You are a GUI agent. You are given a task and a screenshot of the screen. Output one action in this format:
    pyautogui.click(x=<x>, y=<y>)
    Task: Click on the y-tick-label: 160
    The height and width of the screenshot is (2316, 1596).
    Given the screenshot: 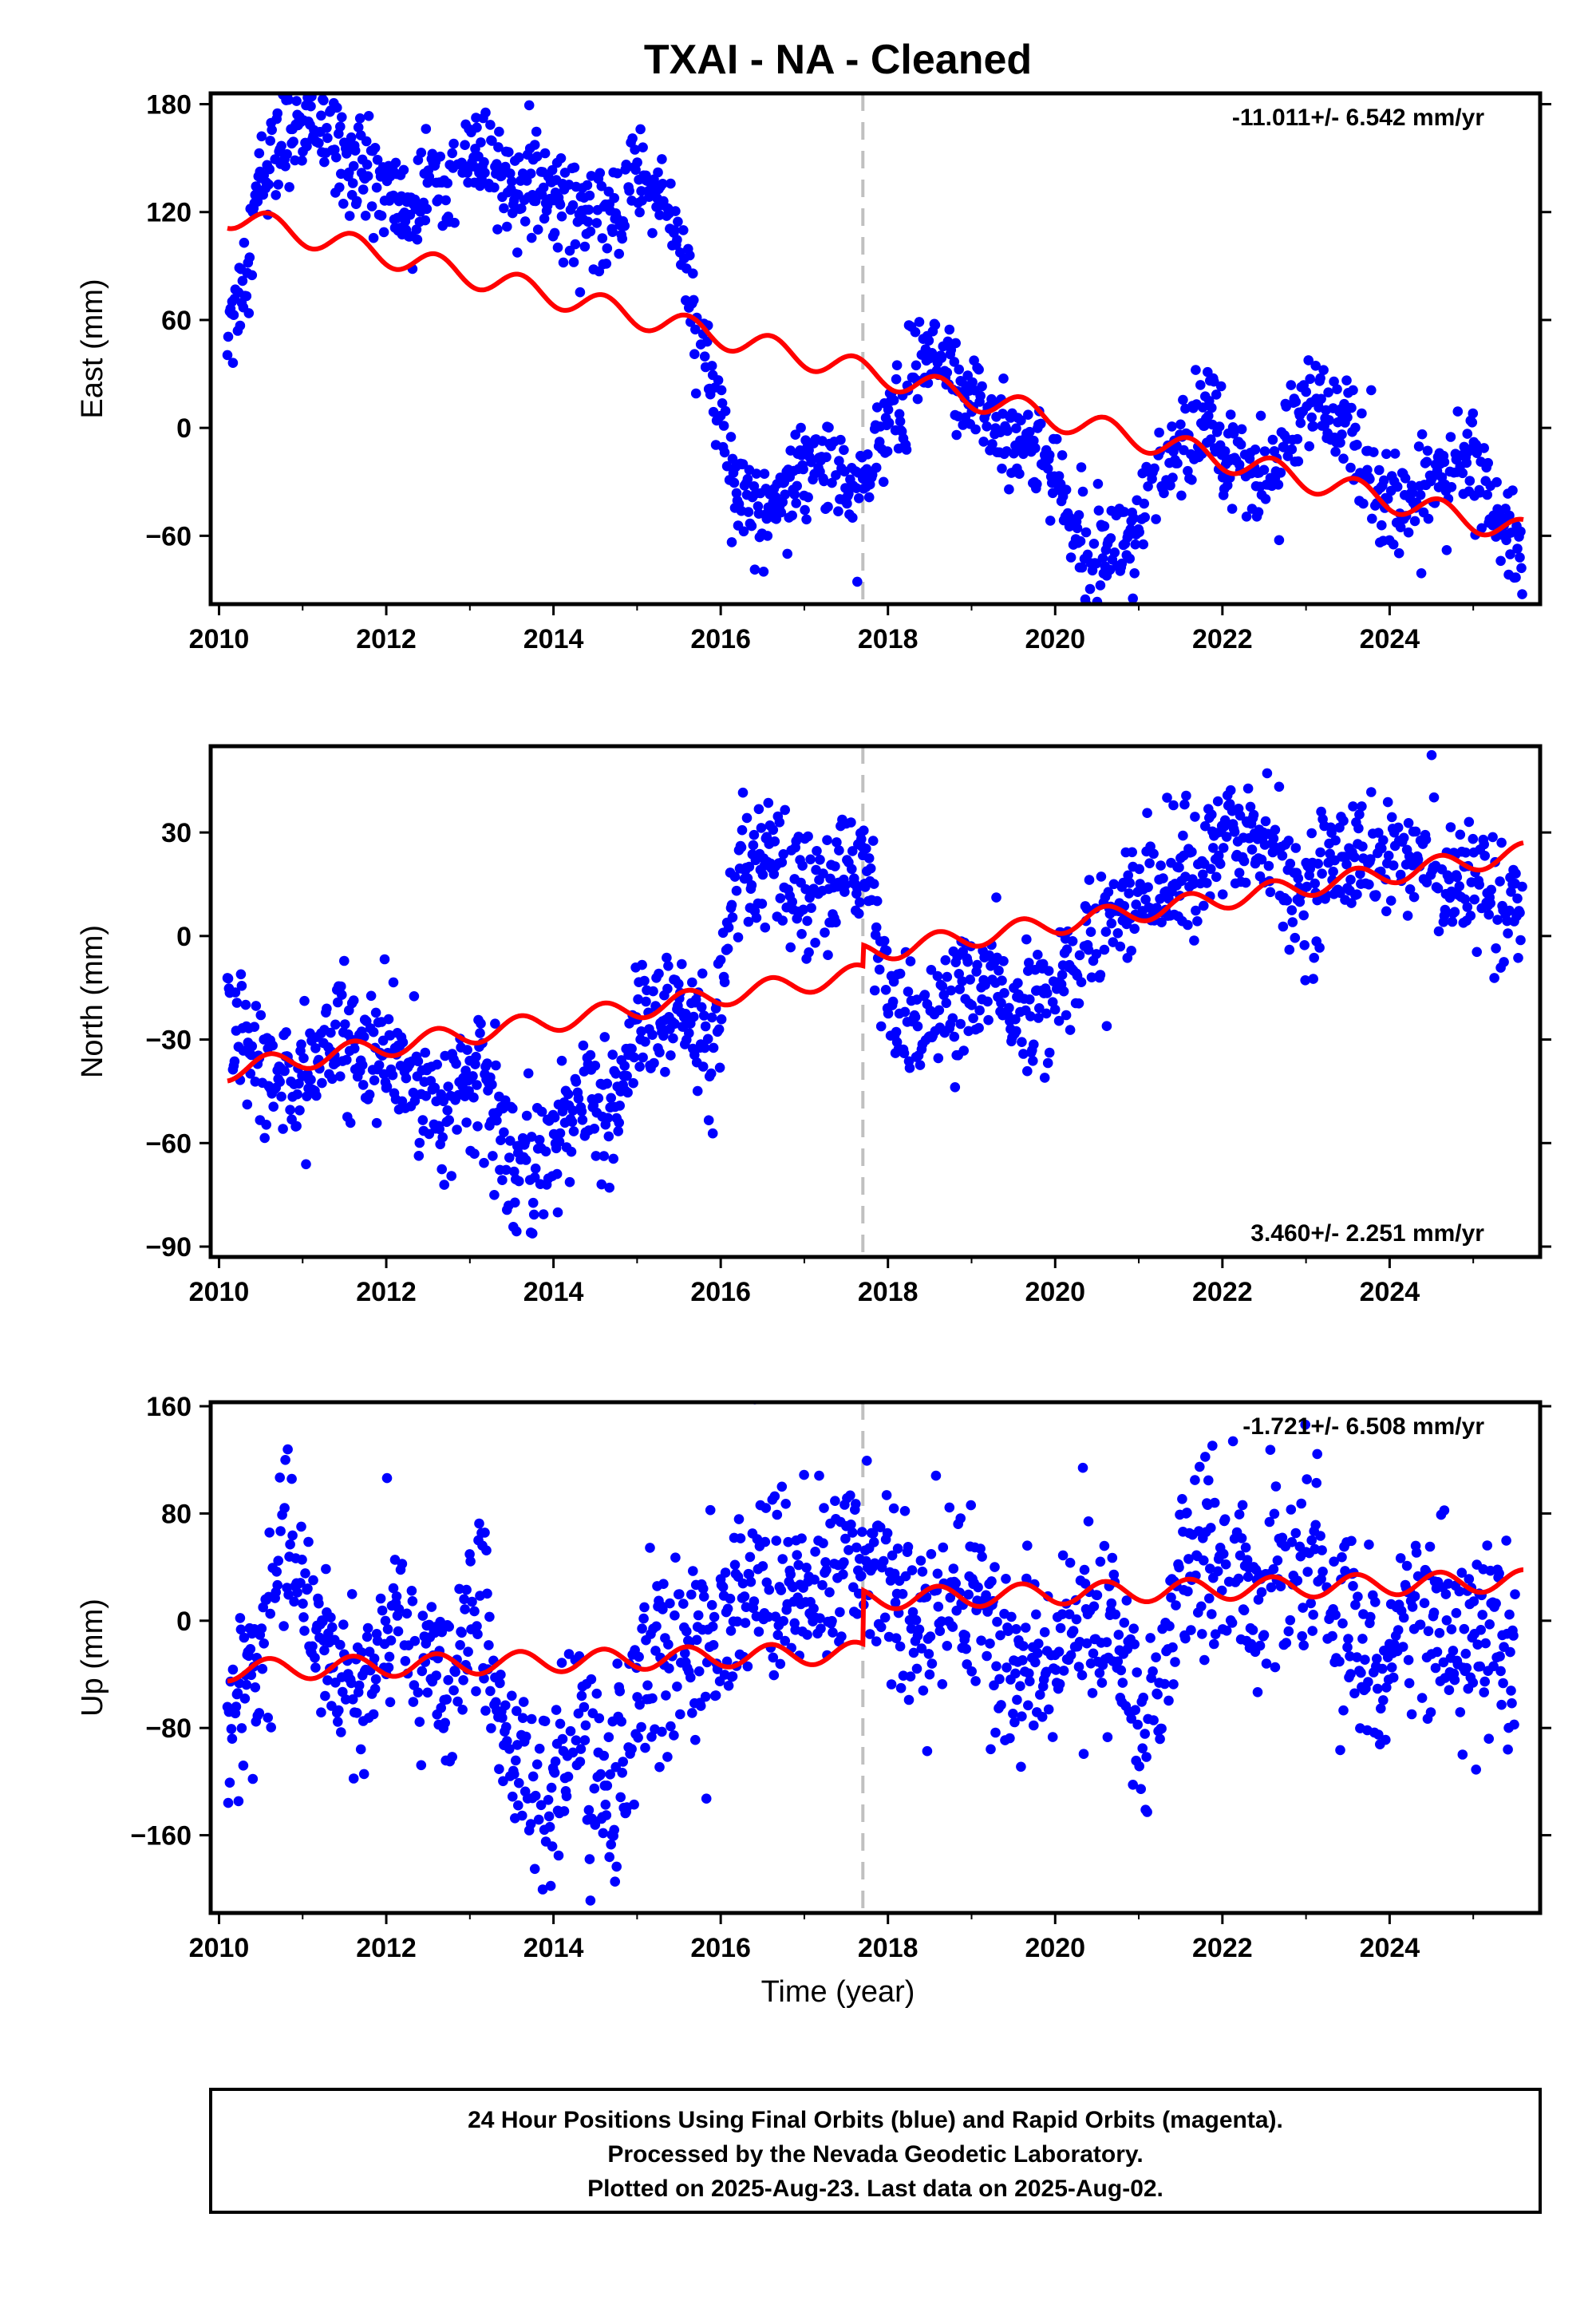 What is the action you would take?
    pyautogui.click(x=169, y=1407)
    